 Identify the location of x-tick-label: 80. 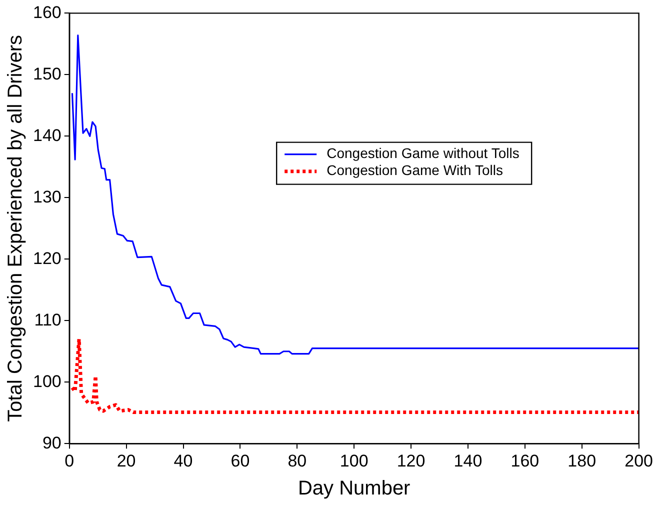
(297, 460).